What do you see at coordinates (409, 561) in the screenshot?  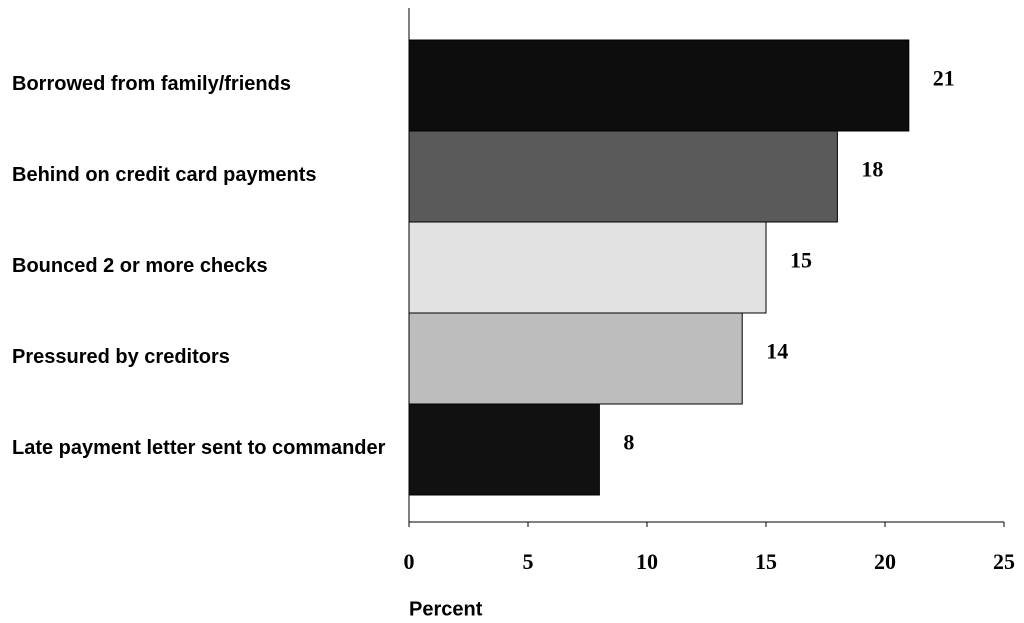 I see `x-tick-label: 0` at bounding box center [409, 561].